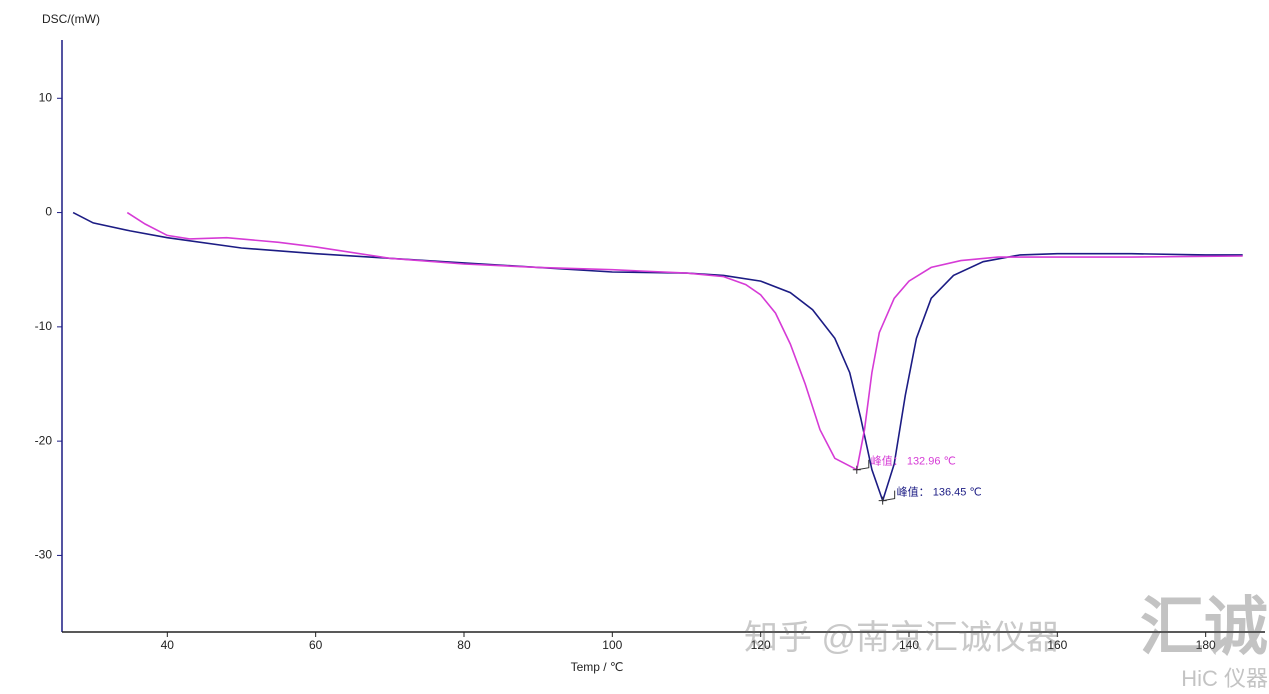 The height and width of the screenshot is (694, 1269). Describe the element at coordinates (46, 97) in the screenshot. I see `y-tick-label: 10` at that location.